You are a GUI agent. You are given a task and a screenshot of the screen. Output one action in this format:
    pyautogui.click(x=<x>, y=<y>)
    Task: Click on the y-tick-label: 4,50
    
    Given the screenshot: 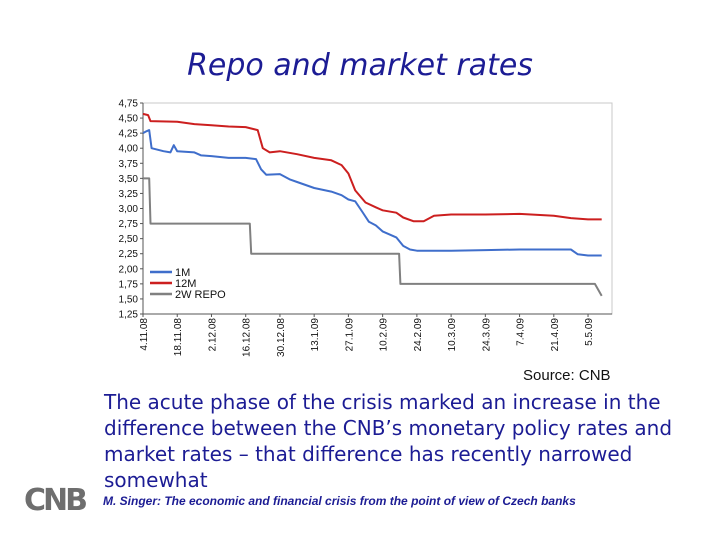 What is the action you would take?
    pyautogui.click(x=129, y=119)
    